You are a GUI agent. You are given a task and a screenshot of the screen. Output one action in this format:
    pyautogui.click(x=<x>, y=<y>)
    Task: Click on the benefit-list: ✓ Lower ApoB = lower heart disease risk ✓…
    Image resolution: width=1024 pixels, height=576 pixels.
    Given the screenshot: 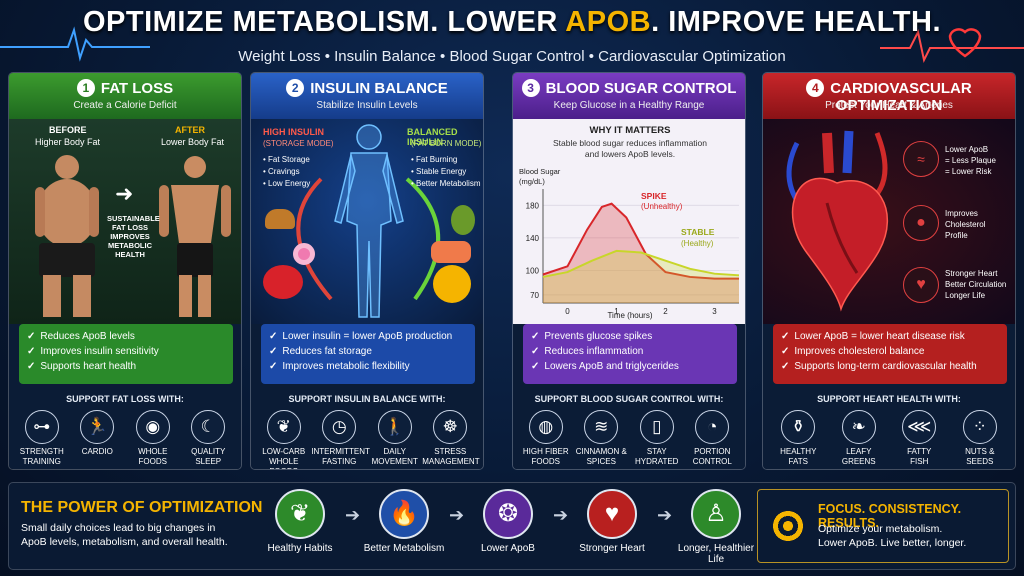 What is the action you would take?
    pyautogui.click(x=890, y=354)
    